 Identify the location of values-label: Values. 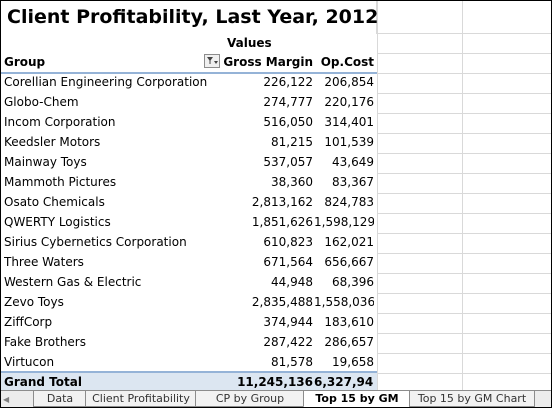
(249, 43).